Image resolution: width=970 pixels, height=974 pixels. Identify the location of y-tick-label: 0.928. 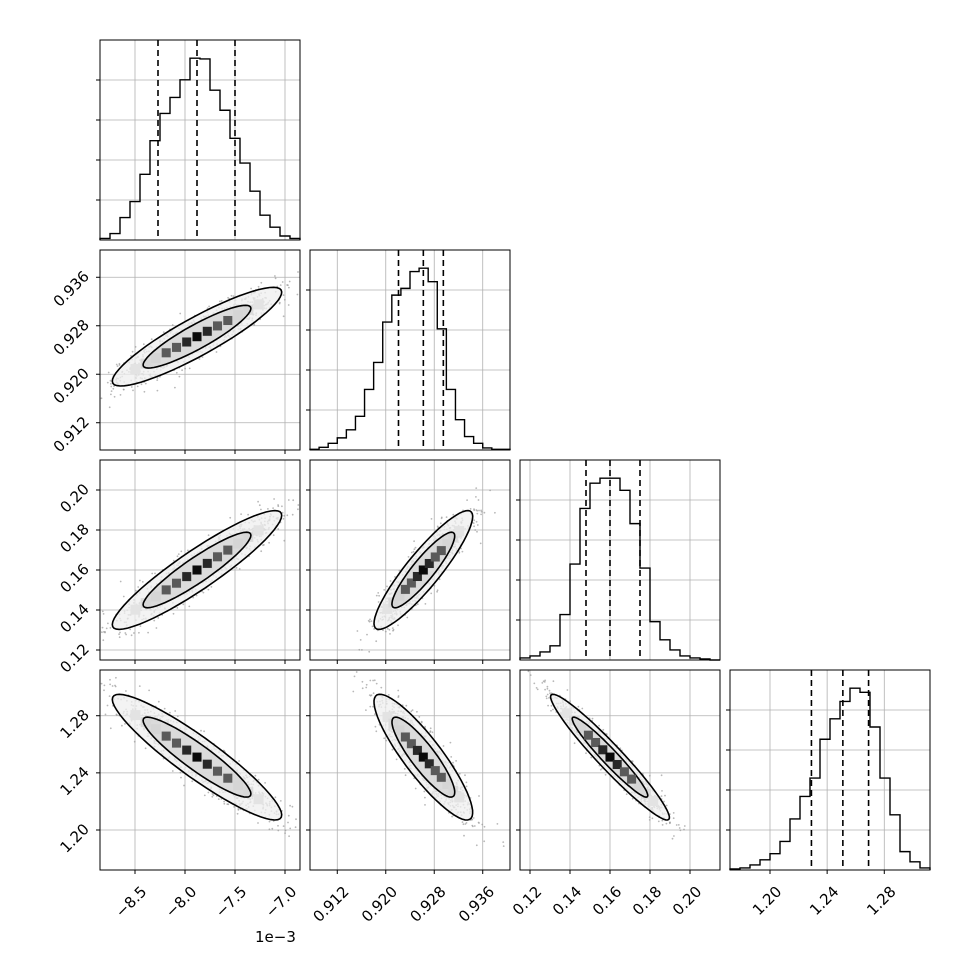
(71, 337).